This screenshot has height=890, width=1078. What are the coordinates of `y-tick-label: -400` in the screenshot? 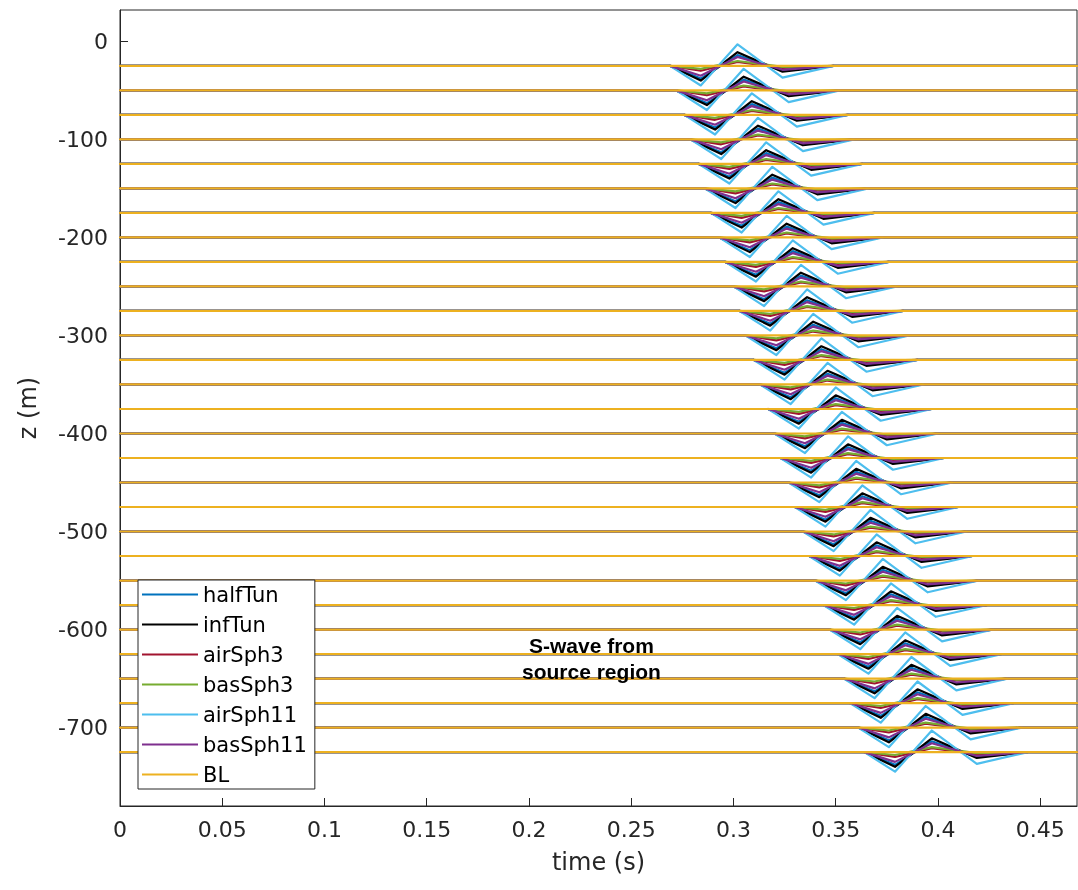 It's located at (83, 433).